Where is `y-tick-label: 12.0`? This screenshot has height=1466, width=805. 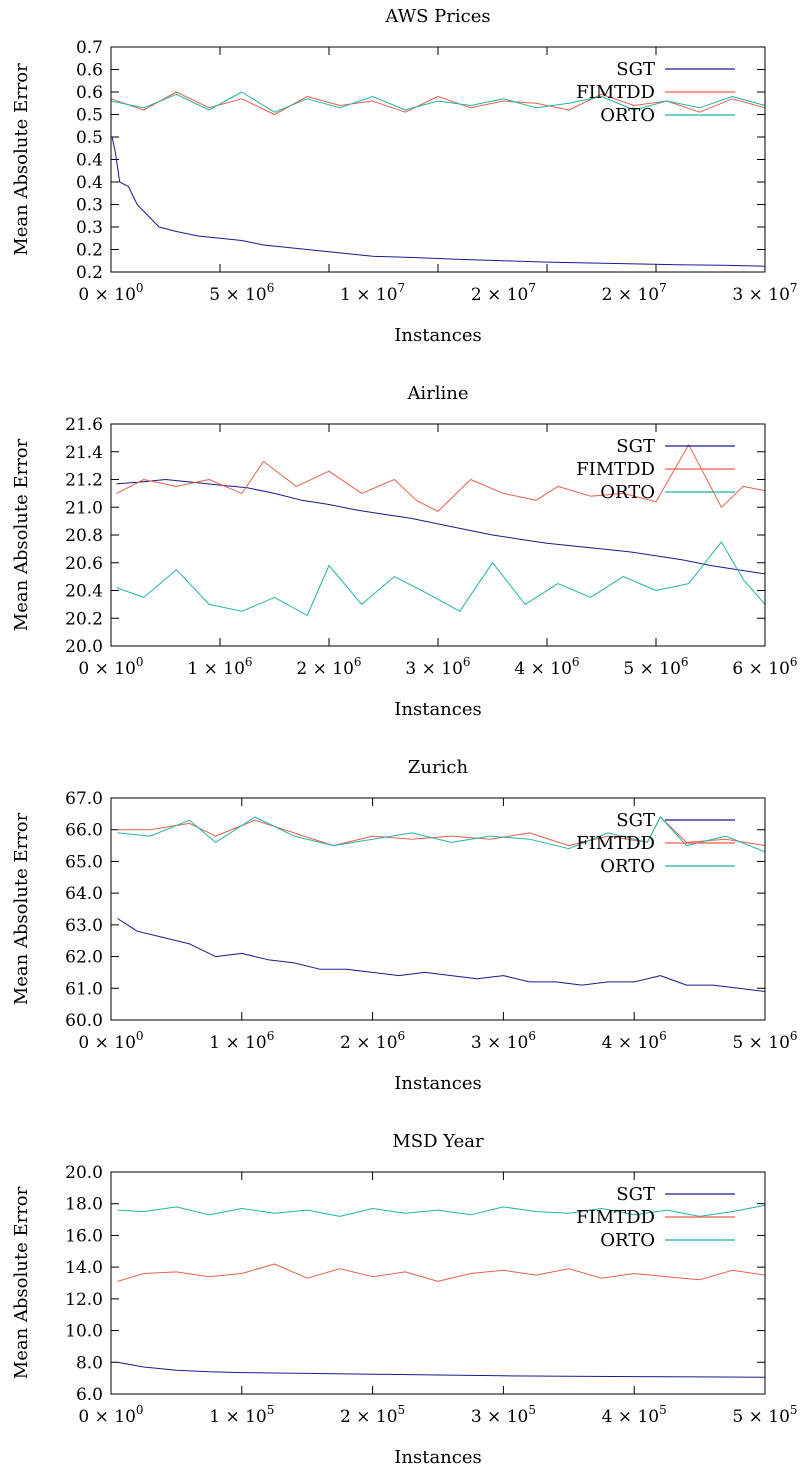 y-tick-label: 12.0 is located at coordinates (84, 1300).